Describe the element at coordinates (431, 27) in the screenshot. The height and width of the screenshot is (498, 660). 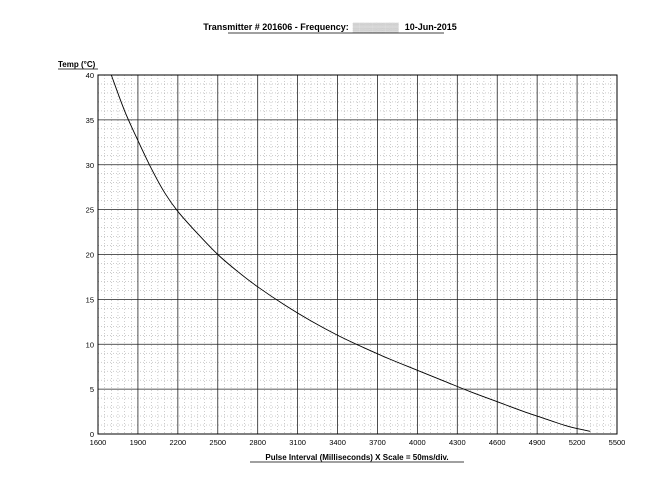
I see `chart-title-date: 10-Jun-2015` at that location.